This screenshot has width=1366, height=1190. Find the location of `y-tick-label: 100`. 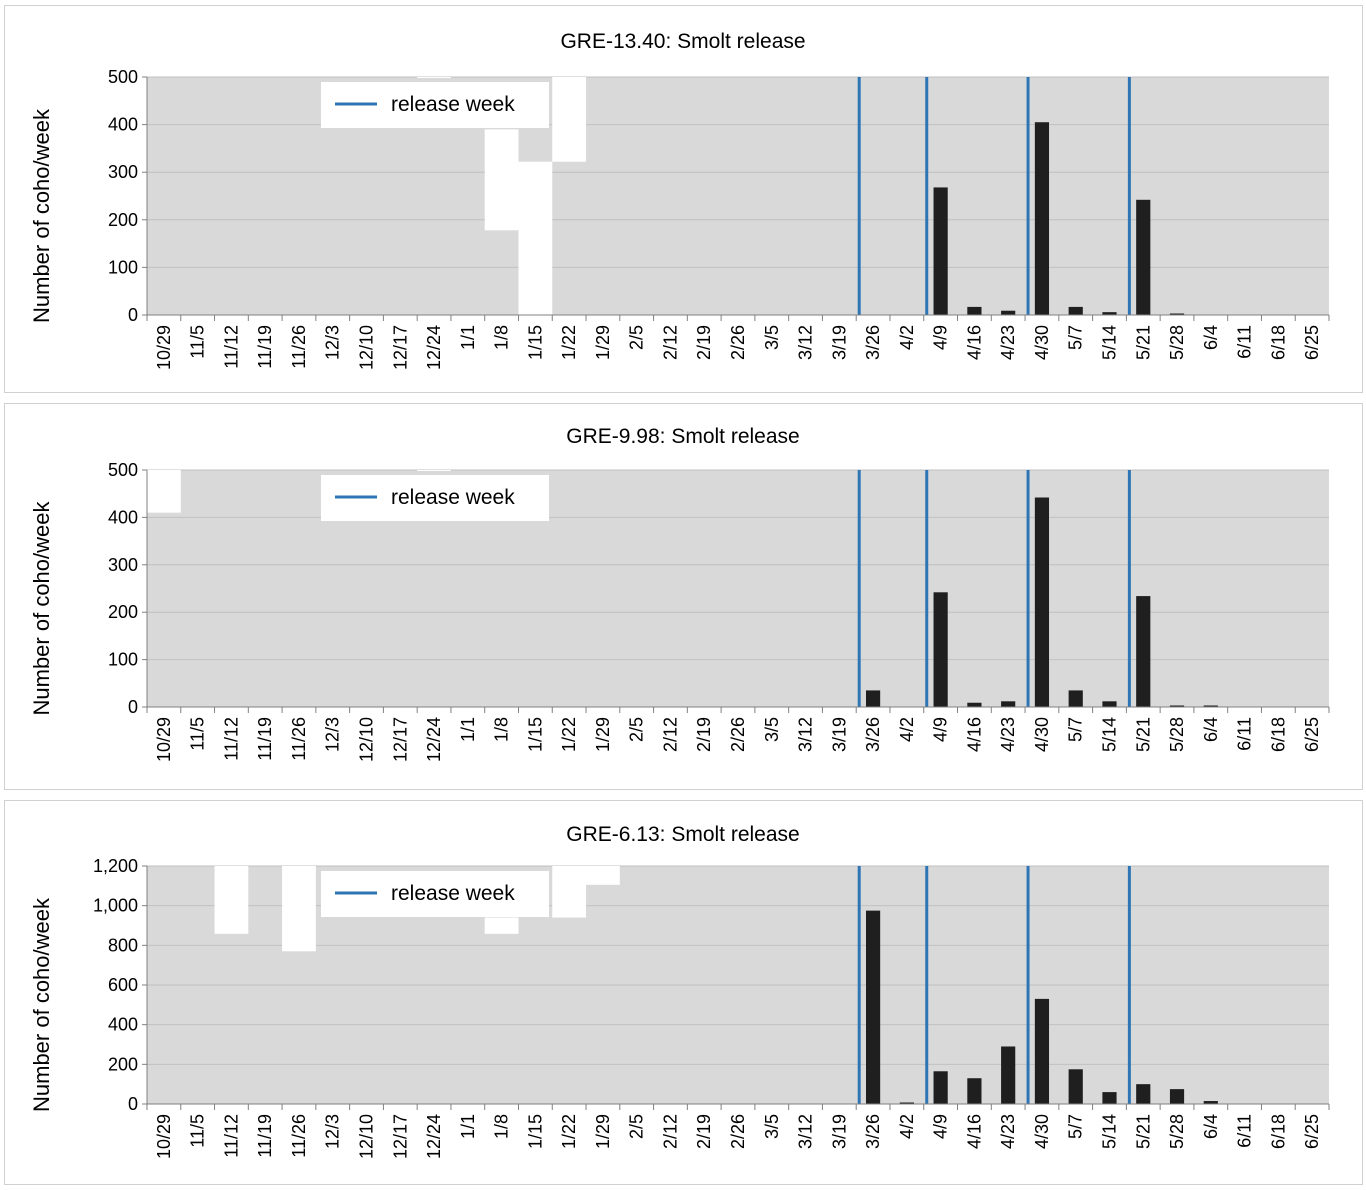

y-tick-label: 100 is located at coordinates (123, 267).